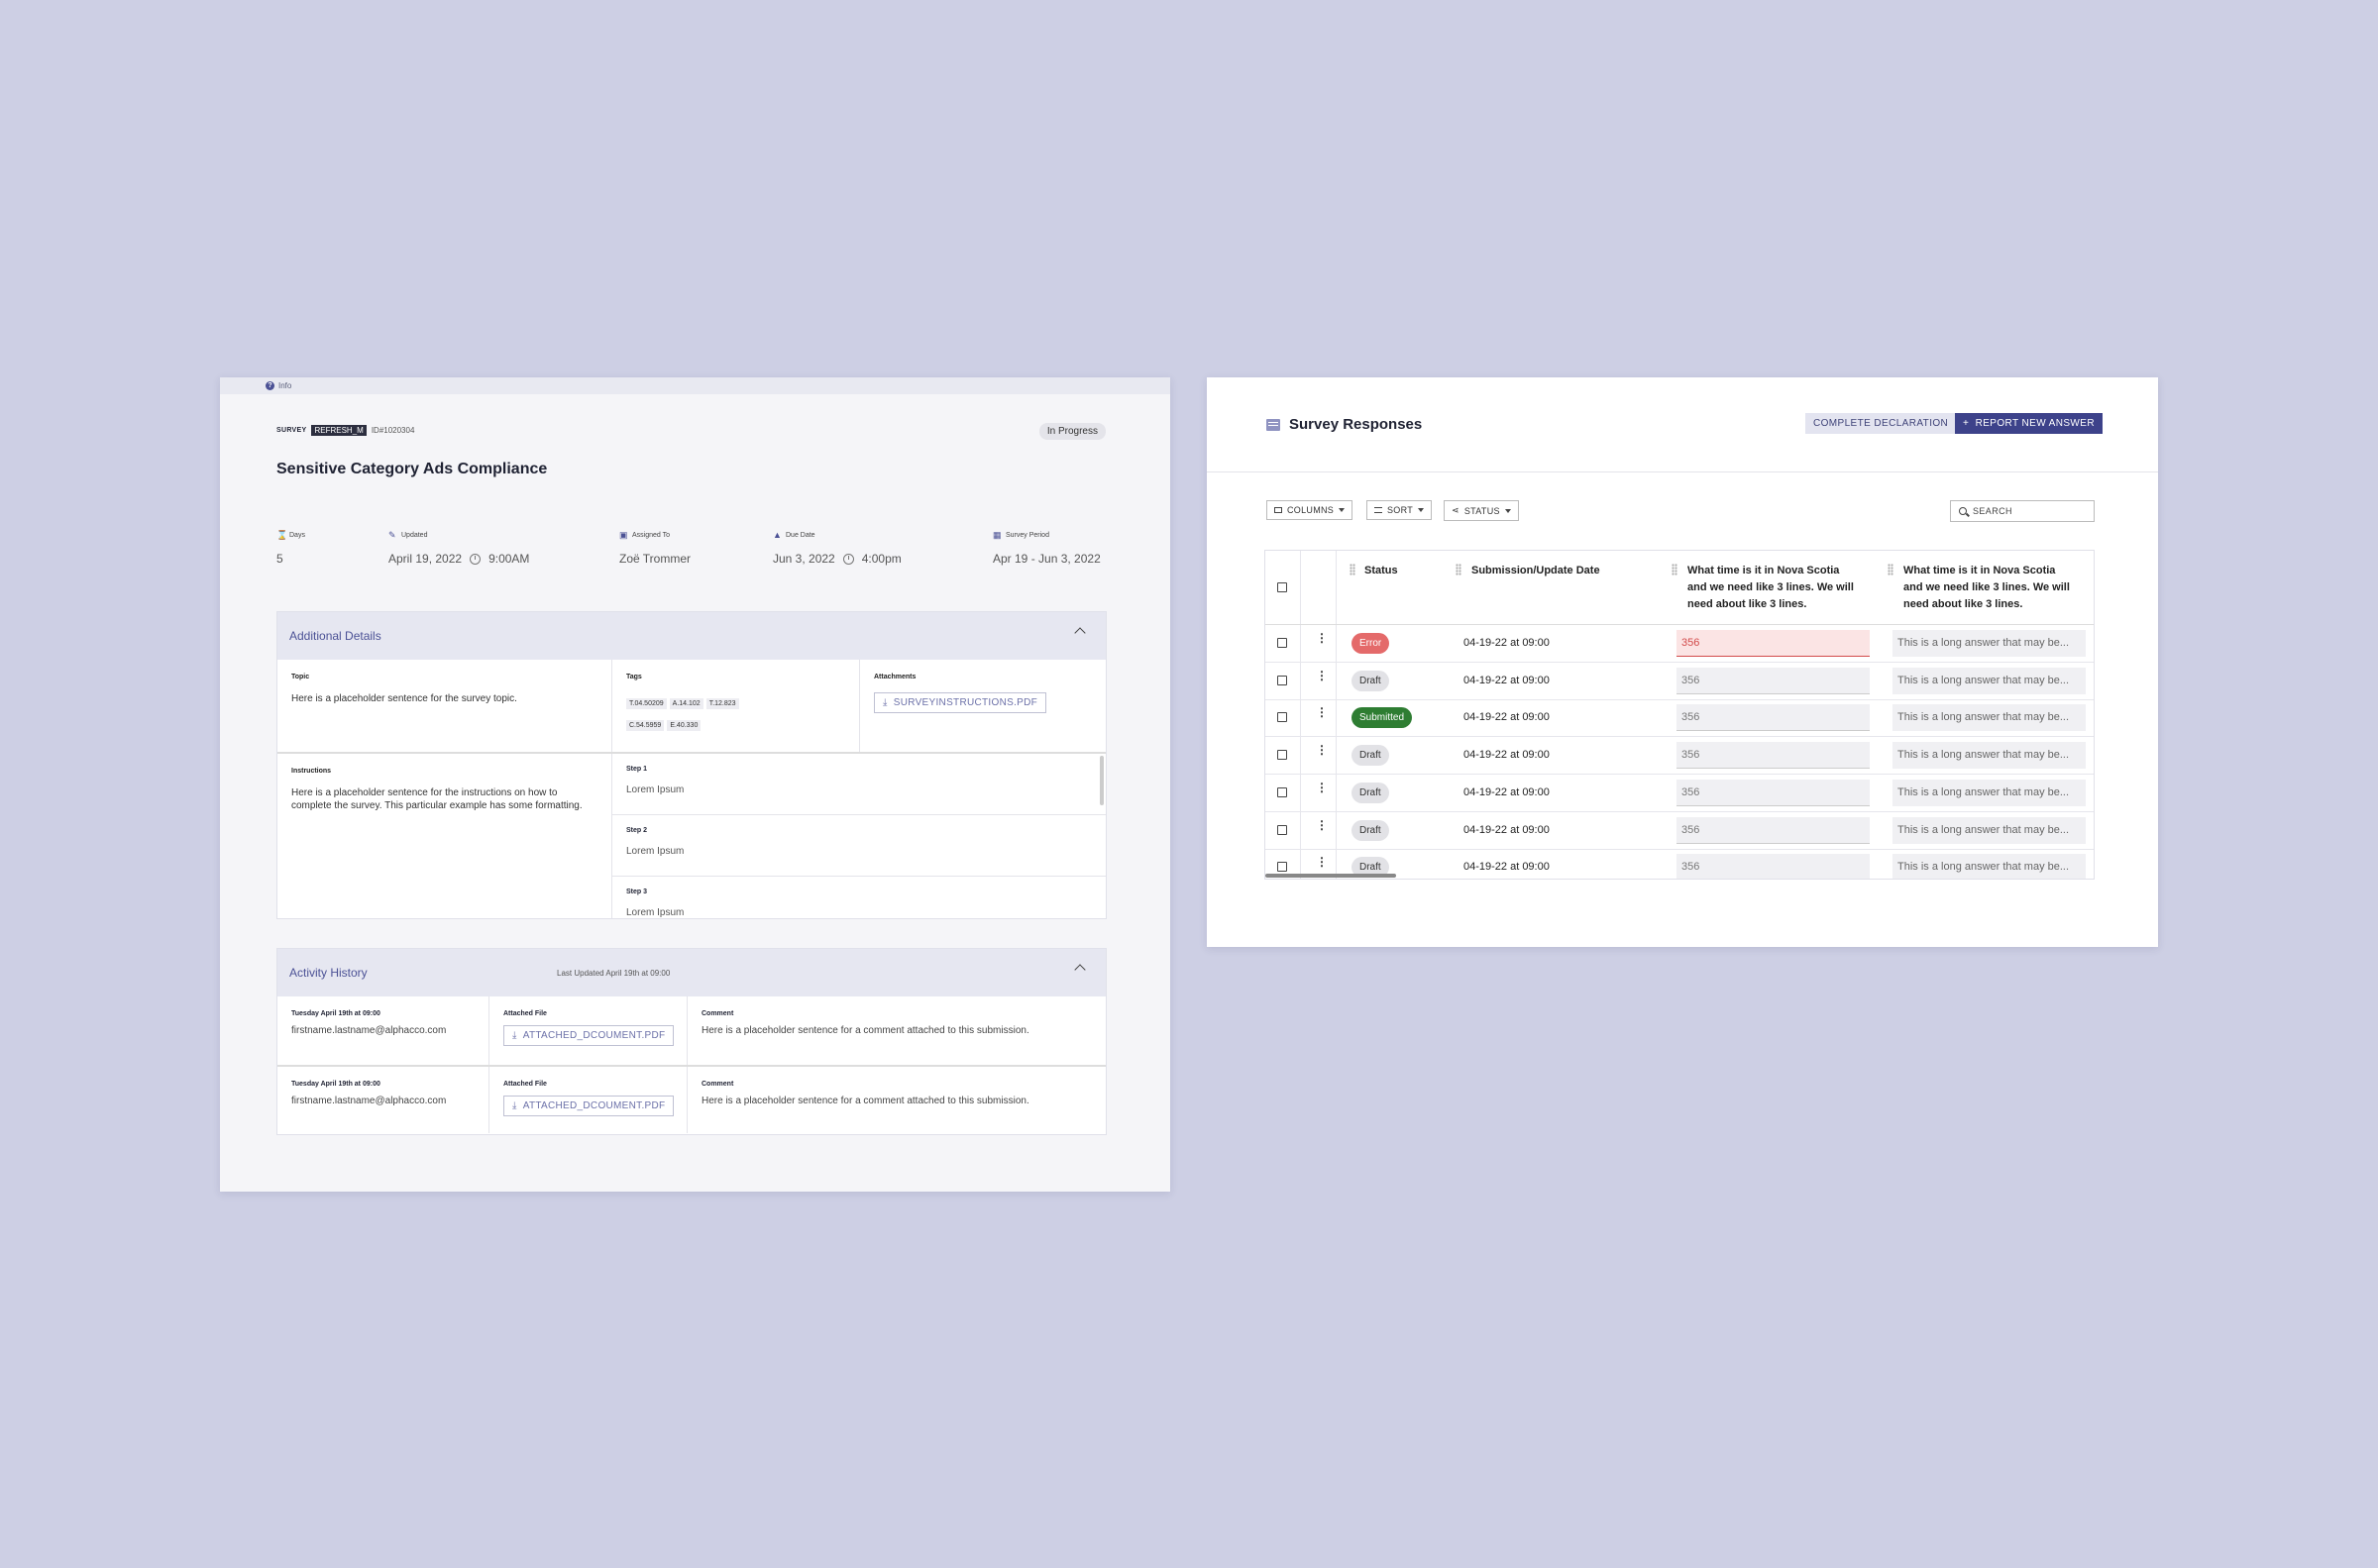  What do you see at coordinates (1400, 510) in the screenshot?
I see `sort-button: SORT` at bounding box center [1400, 510].